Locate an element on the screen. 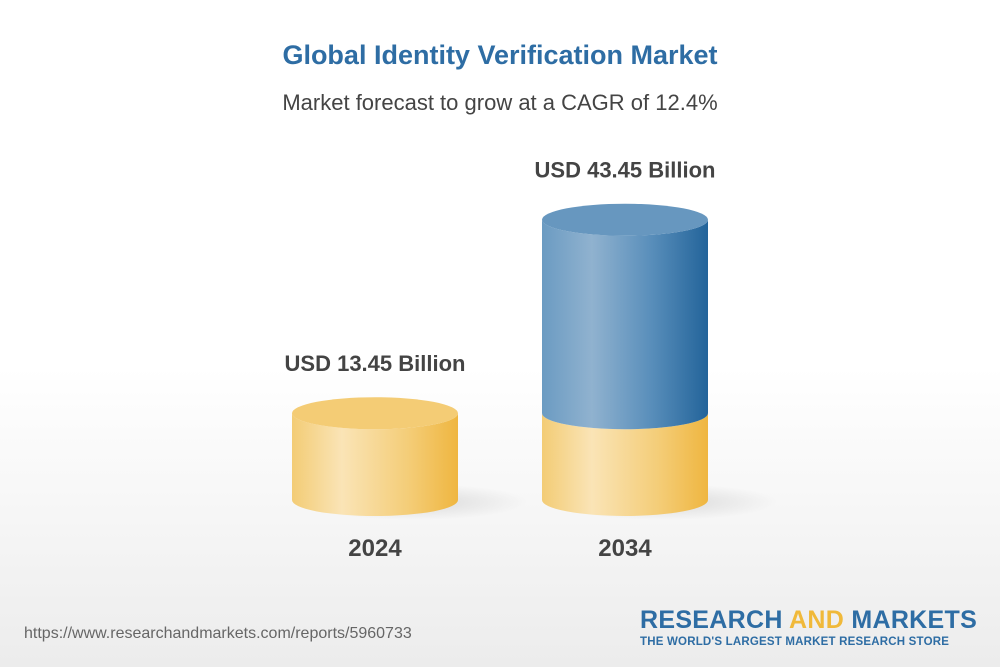 The width and height of the screenshot is (1000, 667). category-label-2034: 2034 is located at coordinates (625, 548).